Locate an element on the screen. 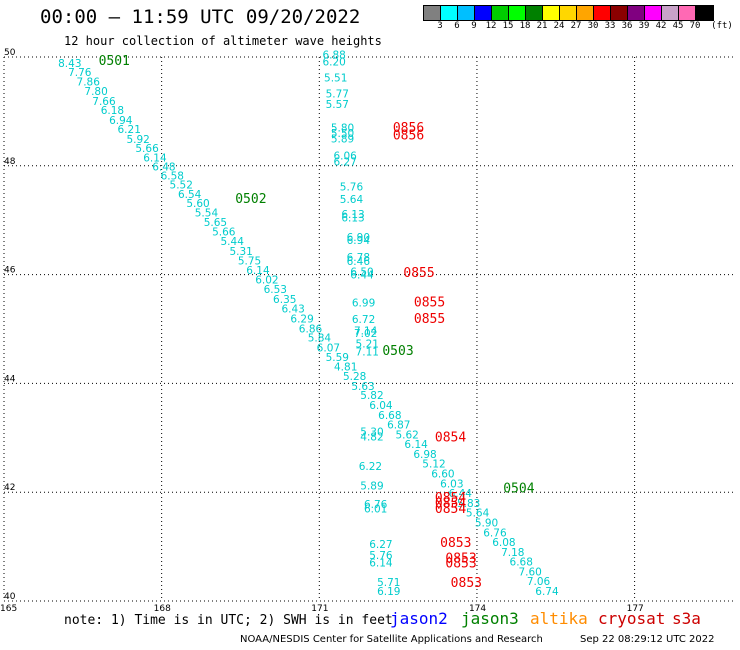 Image resolution: width=740 pixels, height=650 pixels. wave-height-value: 5.52 is located at coordinates (181, 186).